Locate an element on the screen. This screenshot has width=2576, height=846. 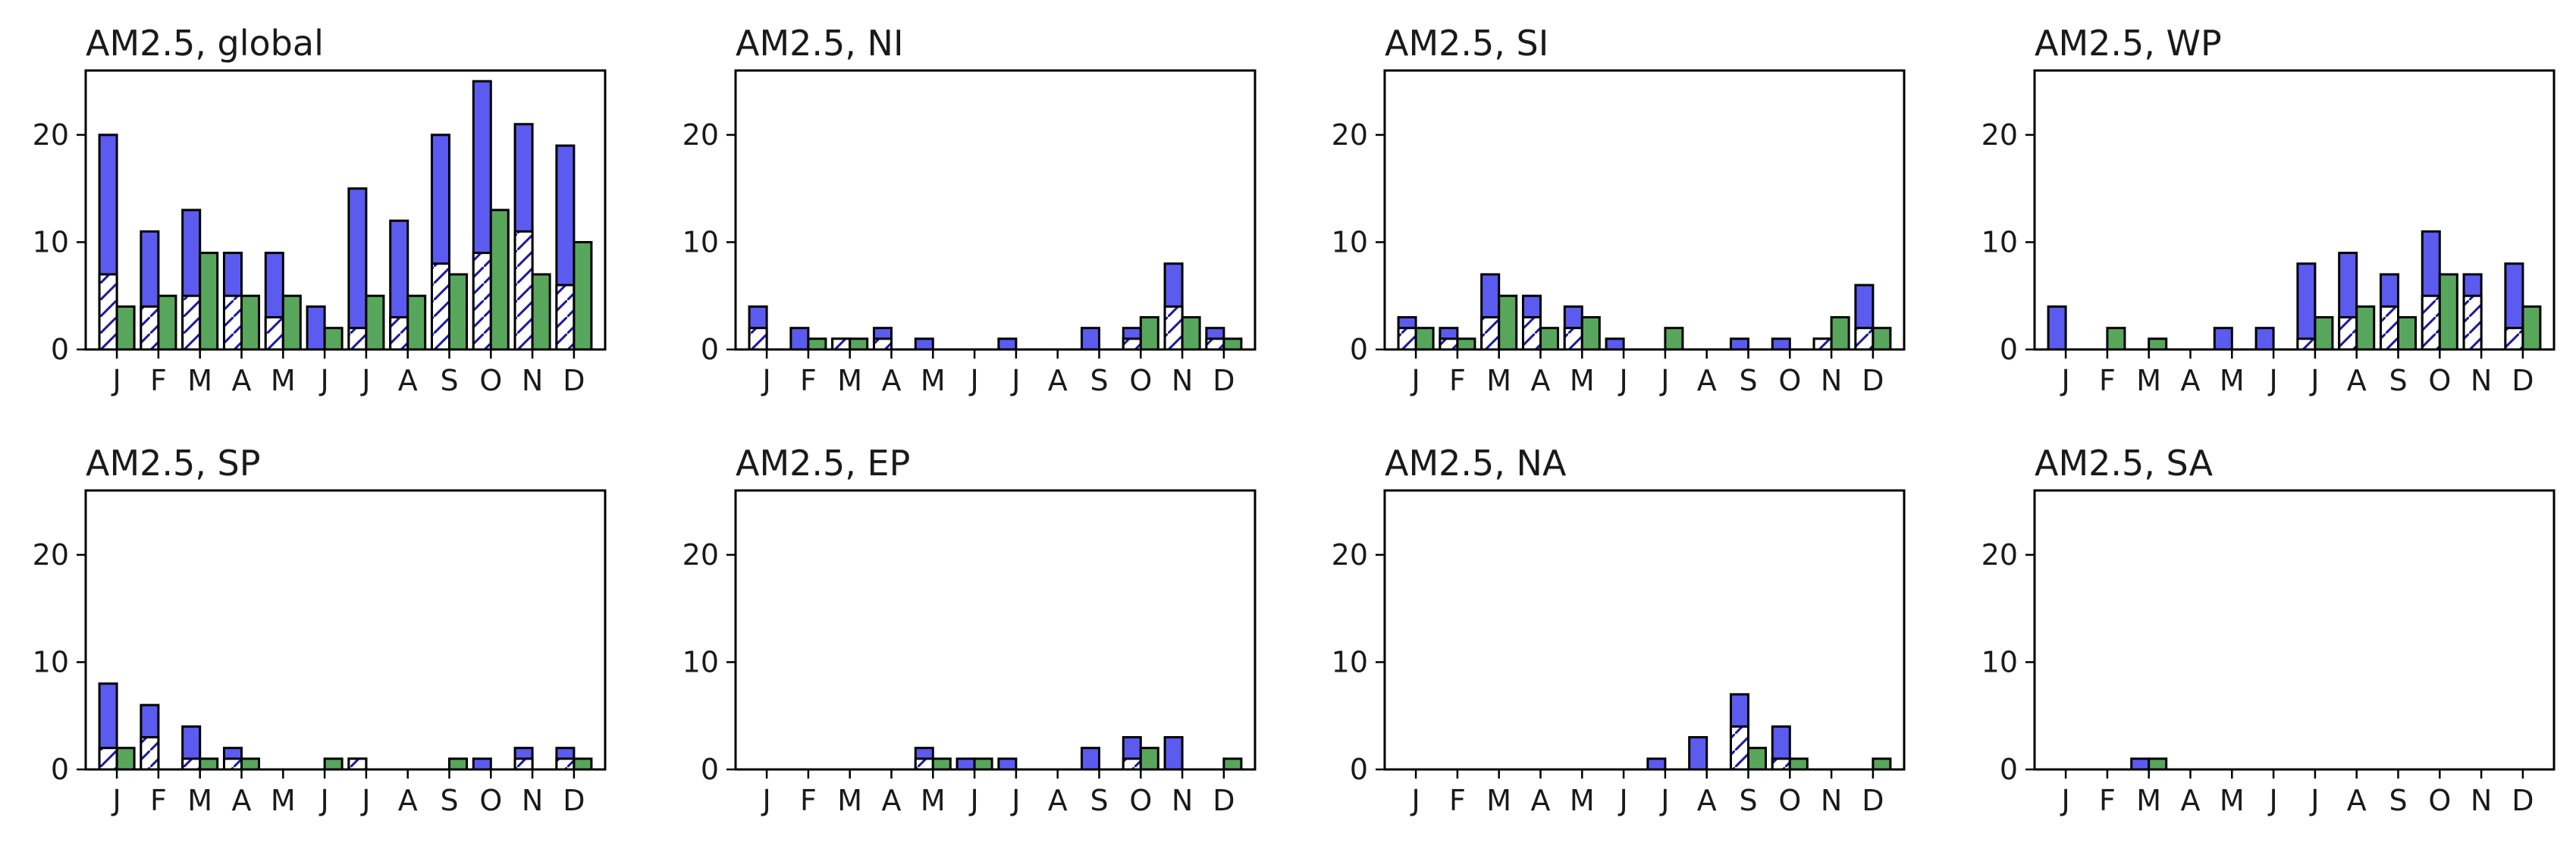
chart-title: AM2.5, SA is located at coordinates (2124, 463).